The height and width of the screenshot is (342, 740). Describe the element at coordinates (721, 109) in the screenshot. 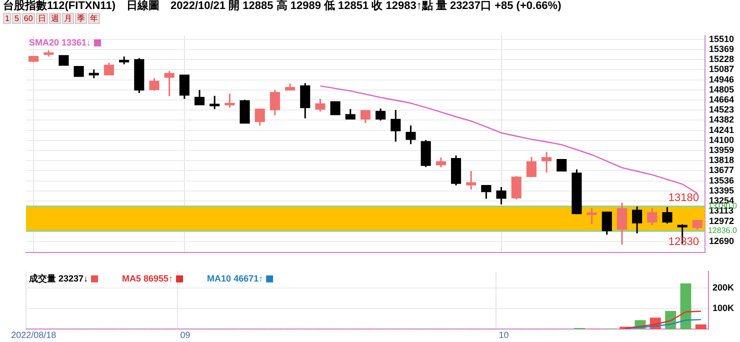

I see `y-tick-label: 14523` at that location.